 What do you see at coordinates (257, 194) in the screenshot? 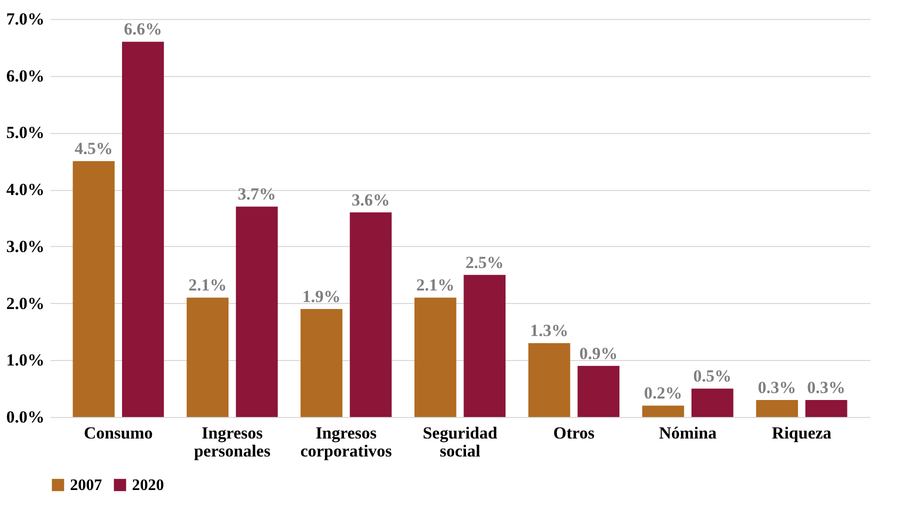
I see `data-label: 3.7%` at bounding box center [257, 194].